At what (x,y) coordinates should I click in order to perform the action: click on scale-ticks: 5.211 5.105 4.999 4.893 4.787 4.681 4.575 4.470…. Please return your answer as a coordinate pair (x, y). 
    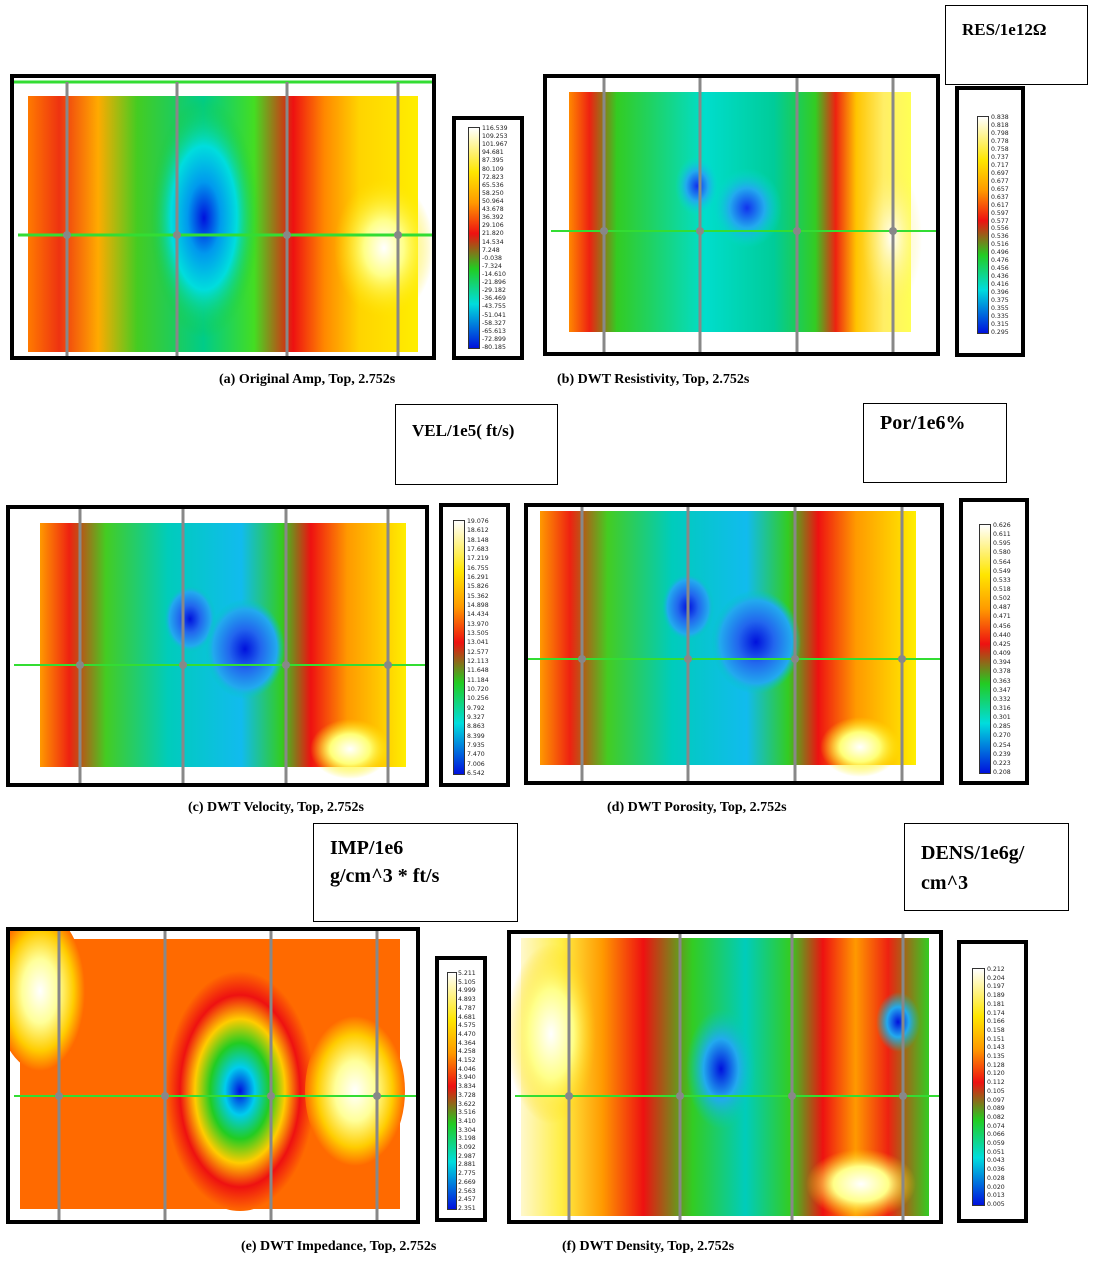
    Looking at the image, I should click on (472, 1091).